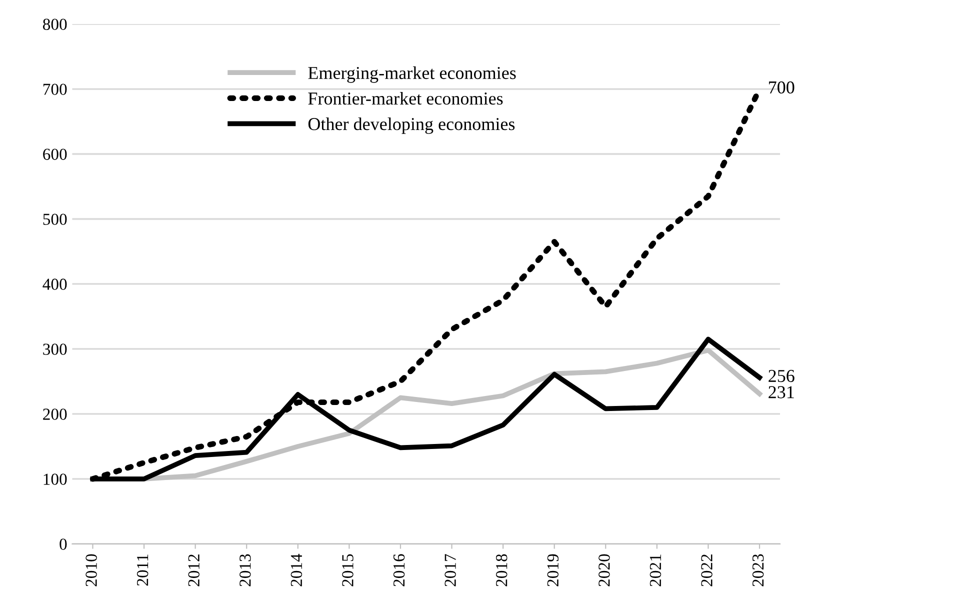  What do you see at coordinates (758, 570) in the screenshot?
I see `x-tick-label: 2023` at bounding box center [758, 570].